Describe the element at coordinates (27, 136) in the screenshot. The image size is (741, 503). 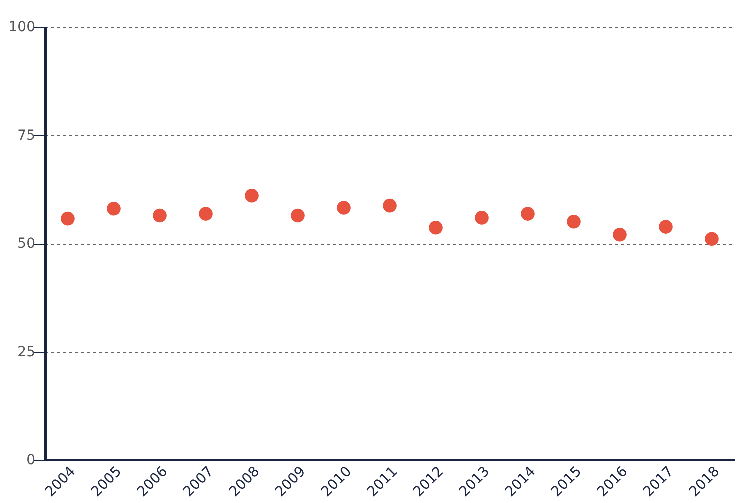
I see `y-tick-label: 75` at that location.